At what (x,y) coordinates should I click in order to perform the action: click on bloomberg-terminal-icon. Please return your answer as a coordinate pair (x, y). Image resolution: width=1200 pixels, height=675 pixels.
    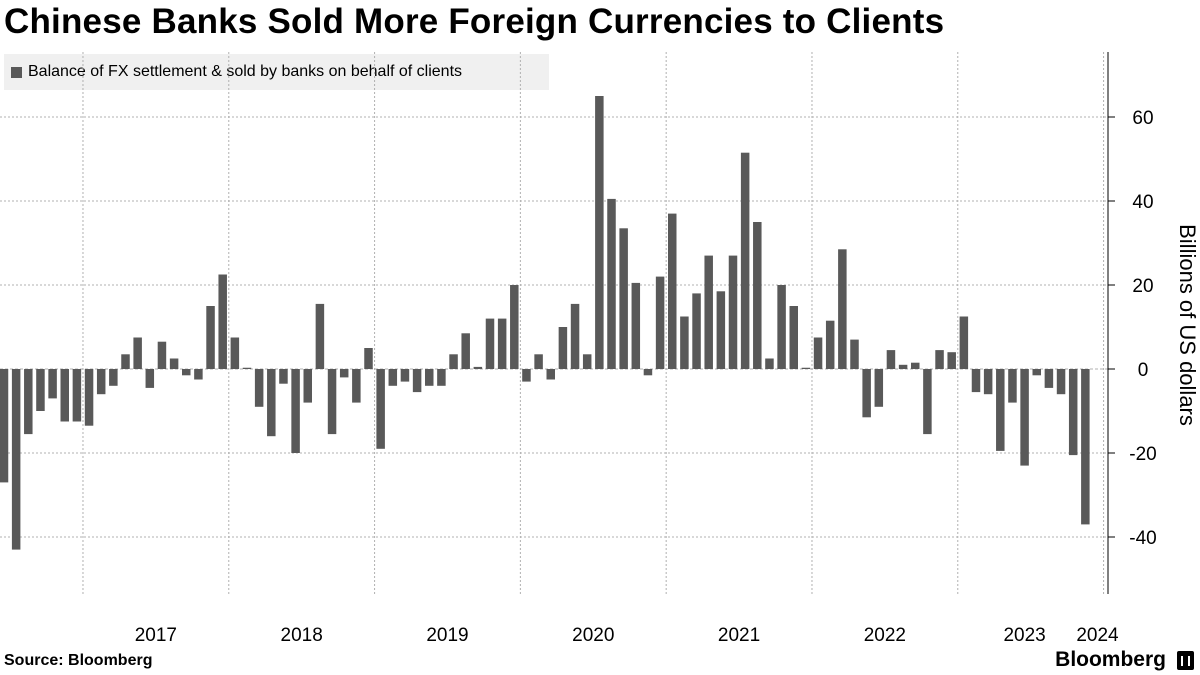
    Looking at the image, I should click on (1185, 660).